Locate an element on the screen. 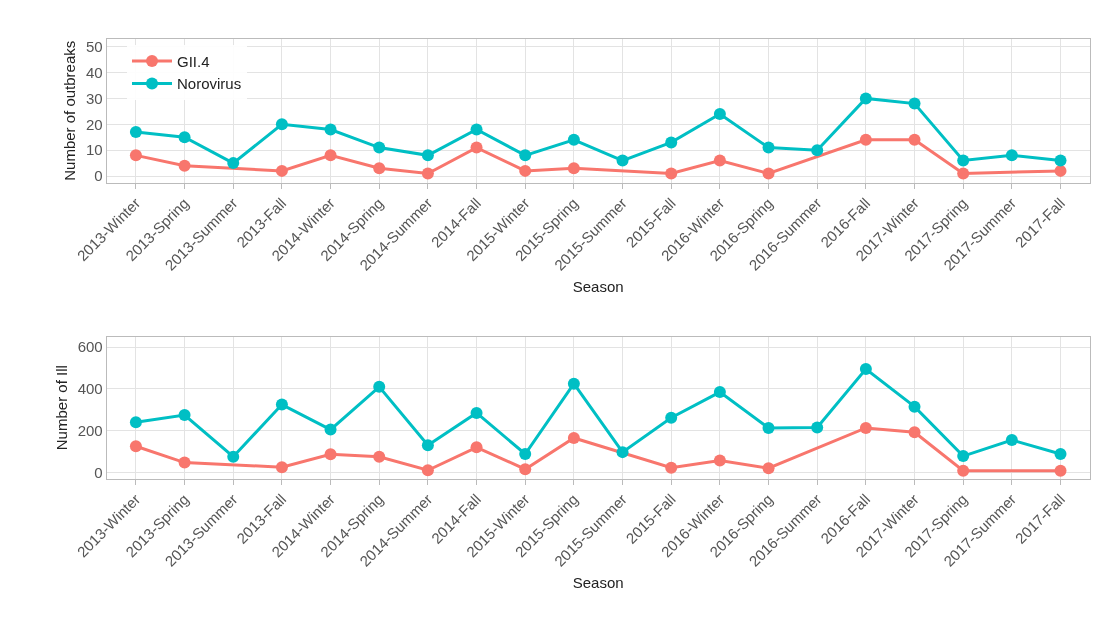 This screenshot has height=621, width=1101. legend-label: Norovirus is located at coordinates (209, 84).